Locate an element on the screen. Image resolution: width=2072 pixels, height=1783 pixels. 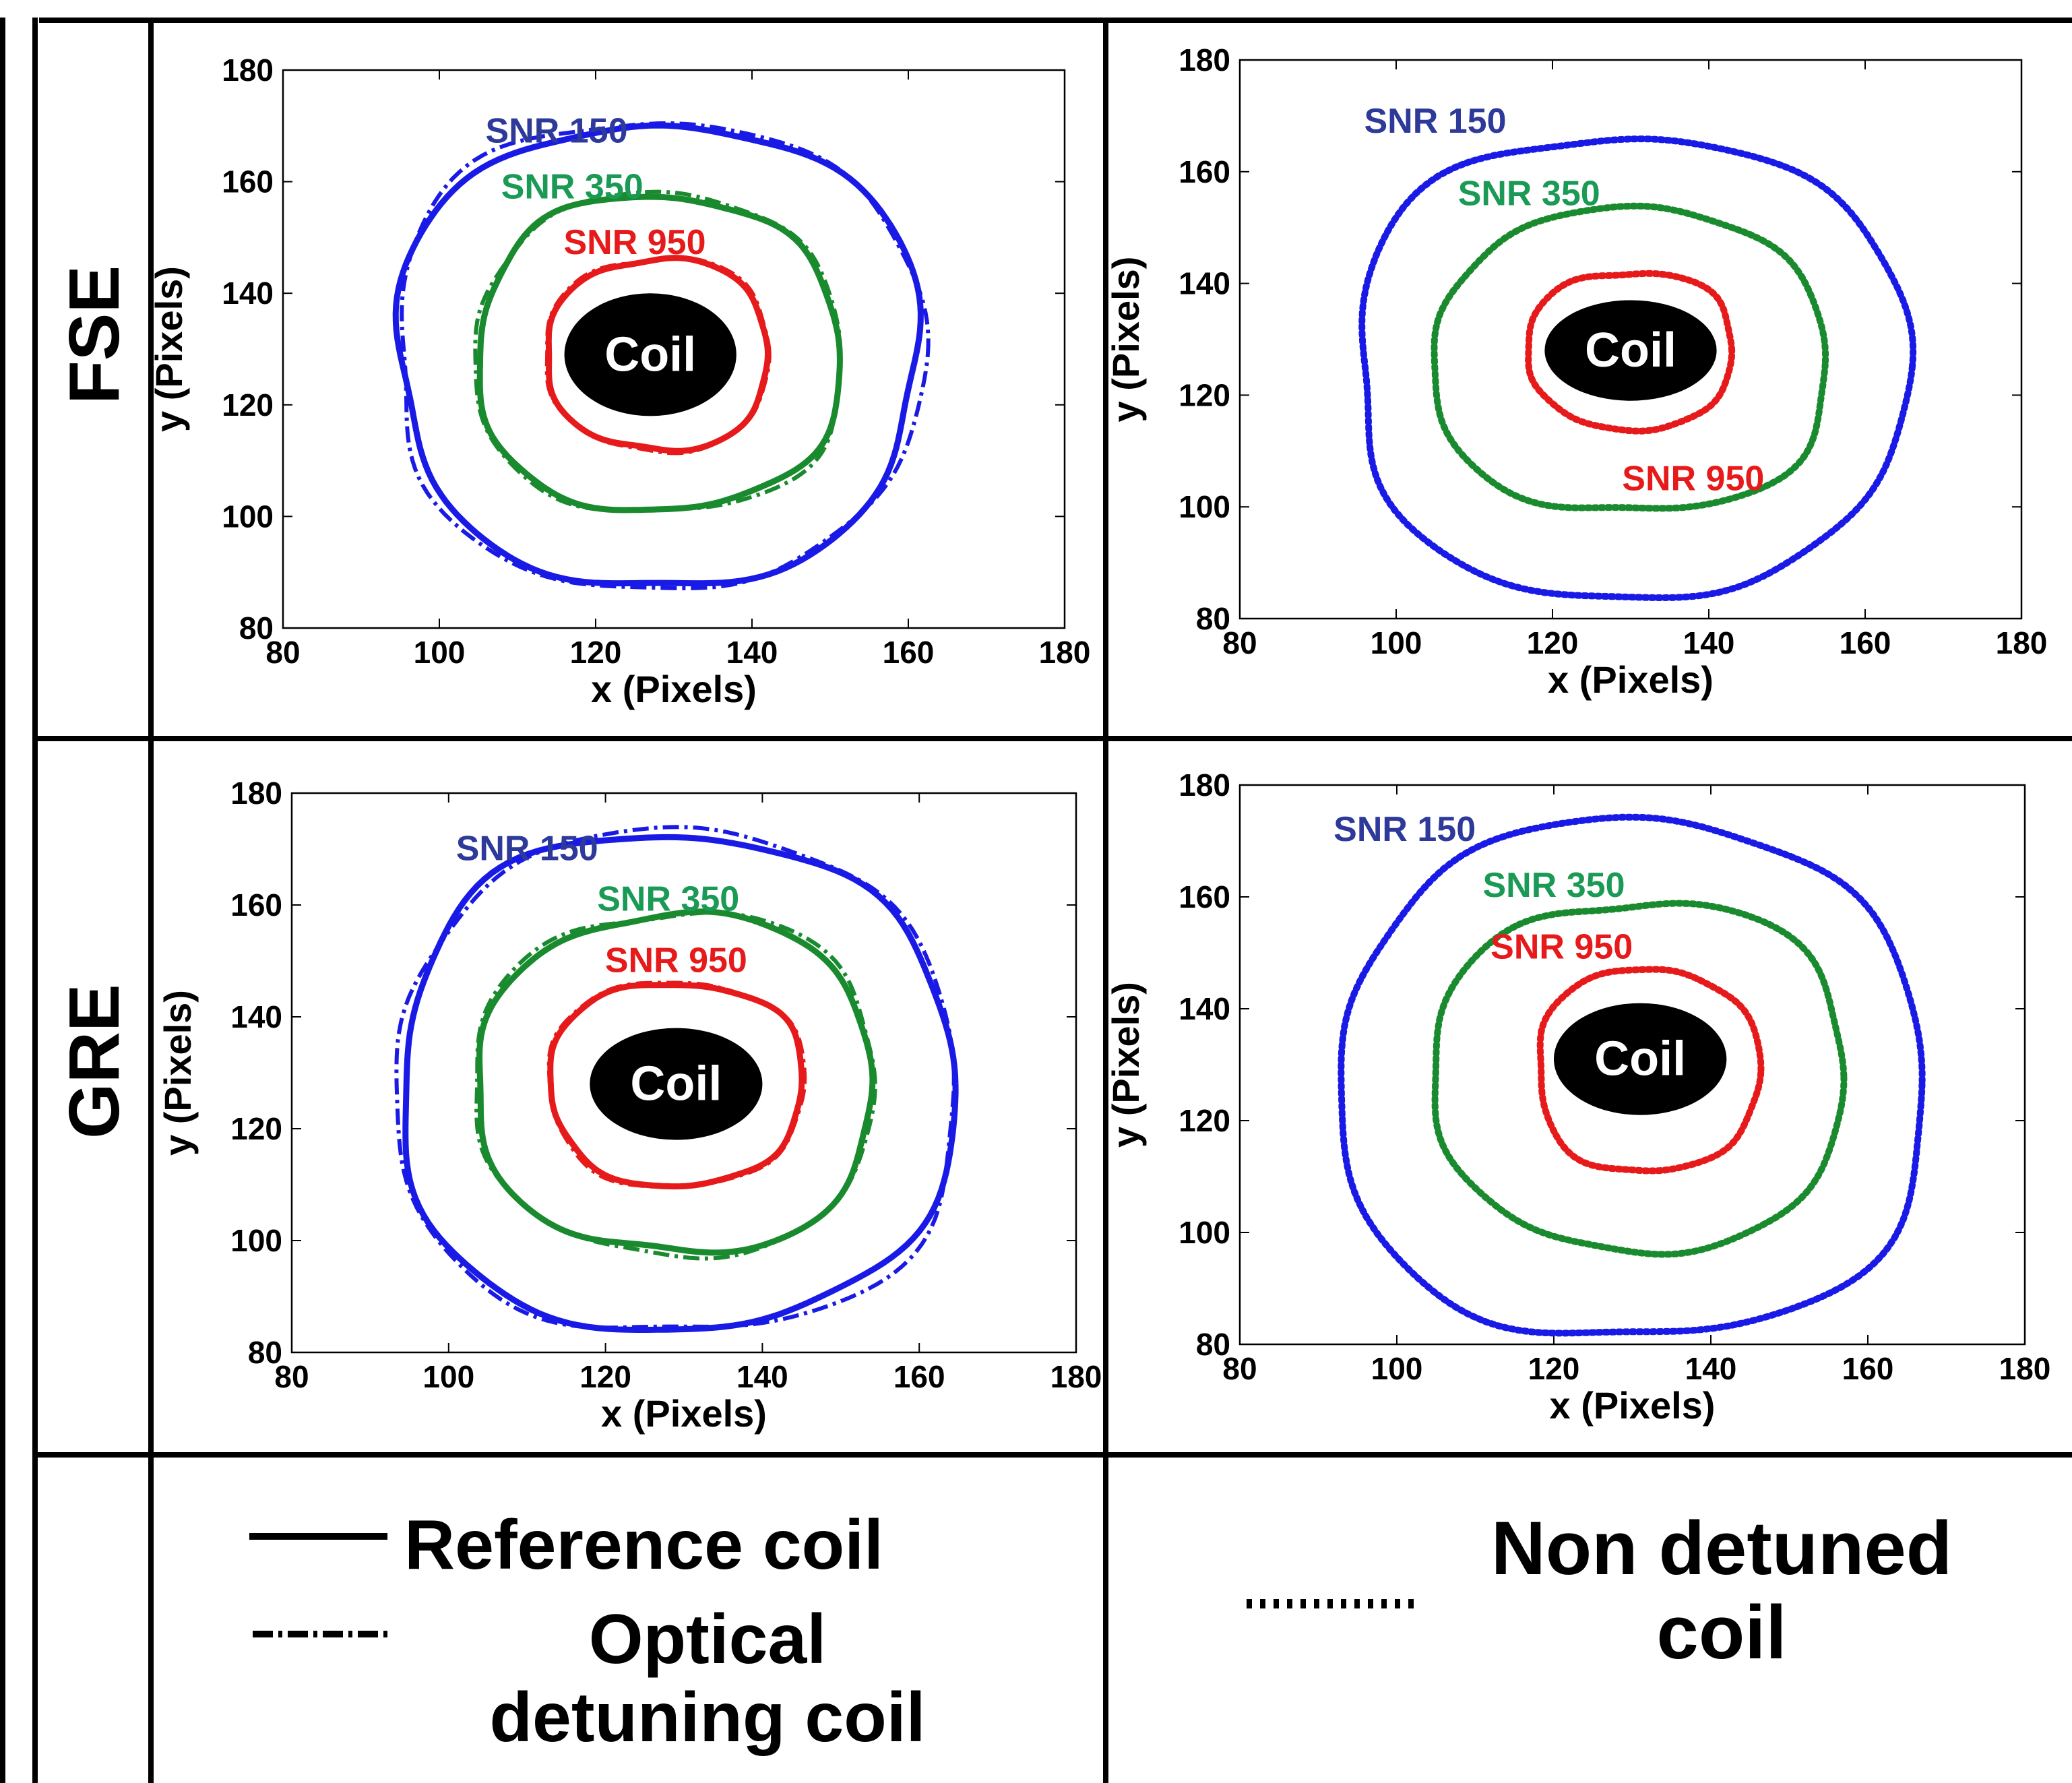
legend-non-detuned-label: Non detuned coil is located at coordinates (1721, 1590).